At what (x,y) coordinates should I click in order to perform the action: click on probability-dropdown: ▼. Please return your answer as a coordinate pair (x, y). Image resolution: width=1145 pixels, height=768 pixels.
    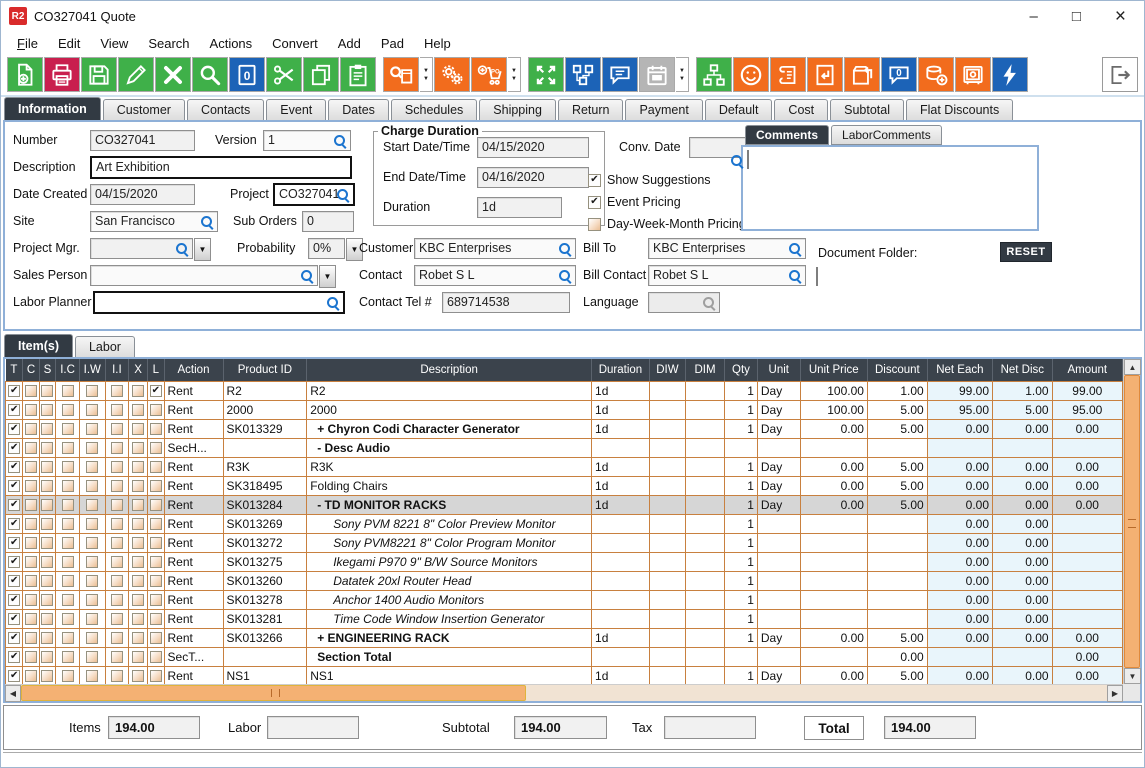
    Looking at the image, I should click on (354, 249).